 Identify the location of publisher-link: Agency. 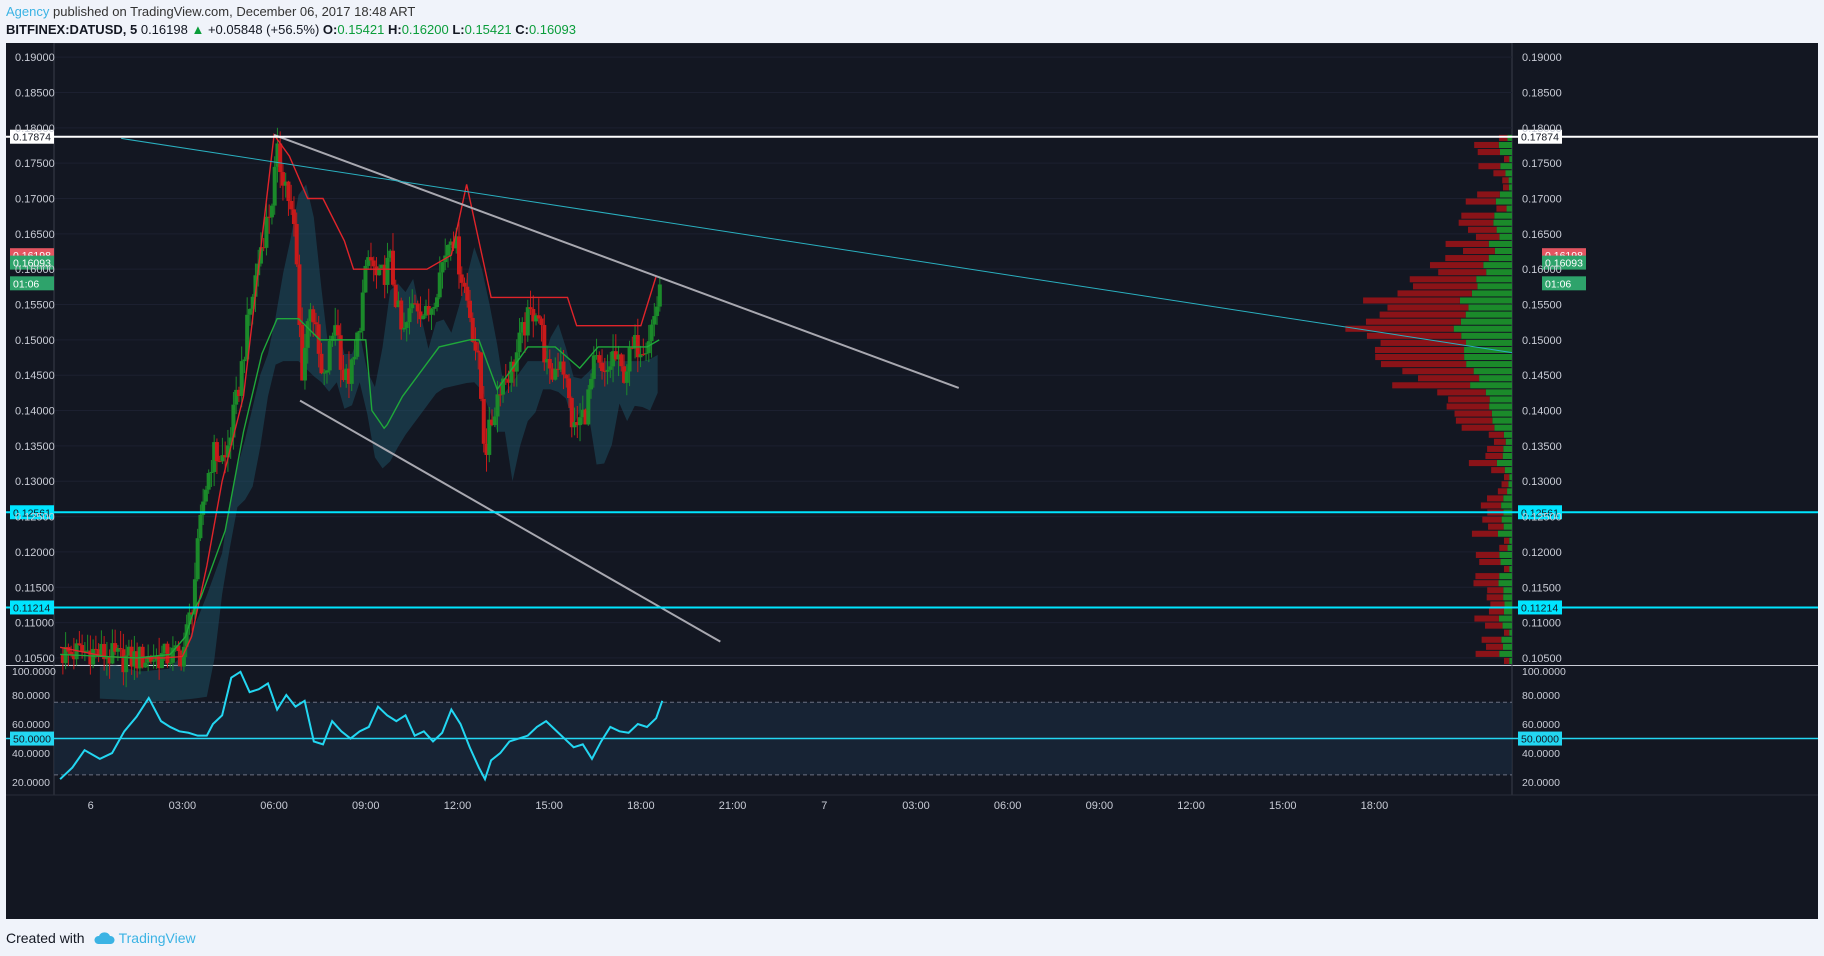
(28, 11).